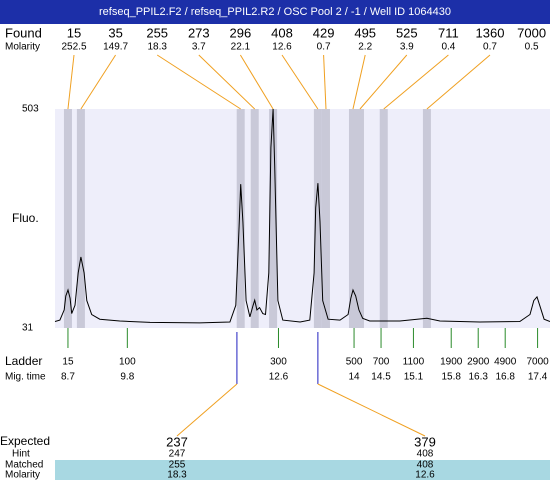  Describe the element at coordinates (25, 441) in the screenshot. I see `expected-label: Expected` at that location.